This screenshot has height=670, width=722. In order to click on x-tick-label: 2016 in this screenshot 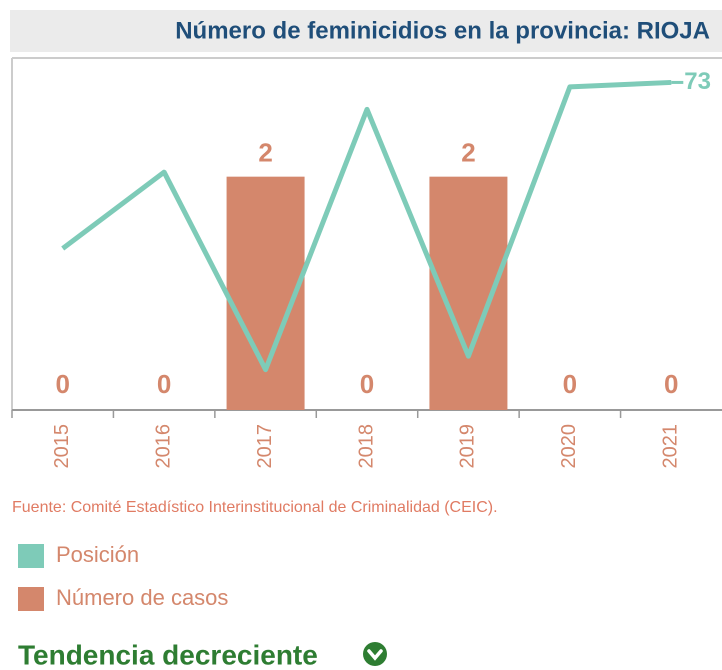, I will do `click(163, 446)`.